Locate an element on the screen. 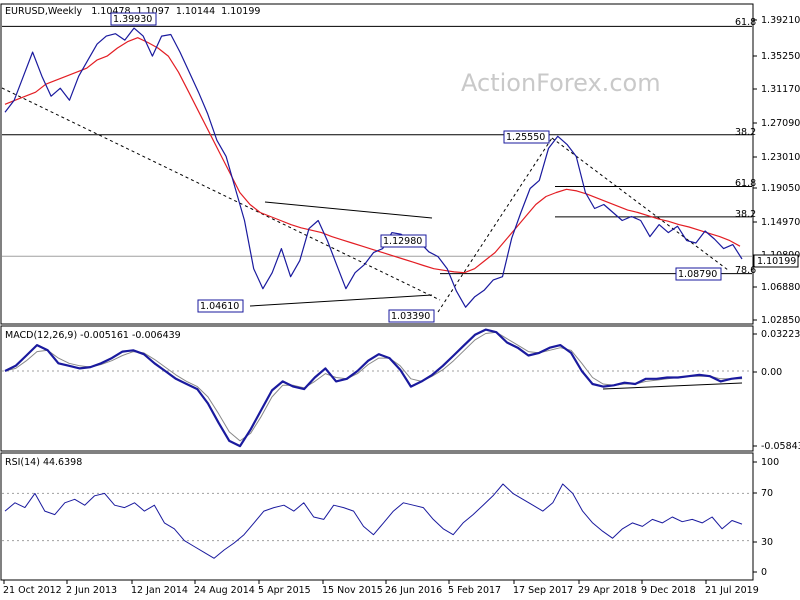  macd-y-tick-label: 0.00 is located at coordinates (771, 372).